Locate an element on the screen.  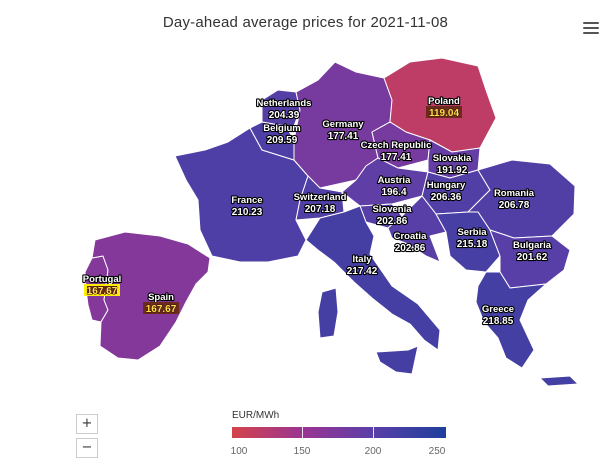
region-label-slovenia: Slovenia is located at coordinates (392, 209).